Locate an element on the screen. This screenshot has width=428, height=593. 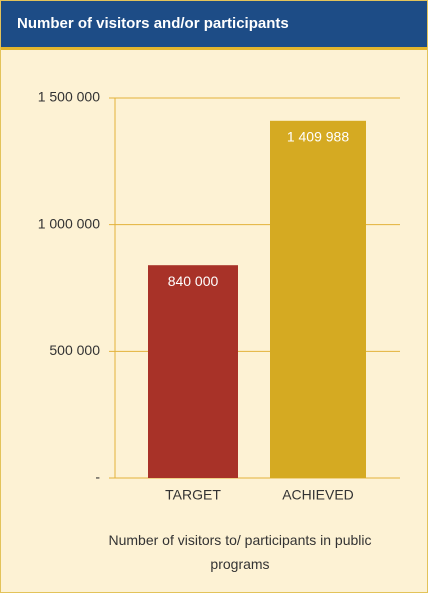
chart-title: Number of visitors and/or participants is located at coordinates (153, 23).